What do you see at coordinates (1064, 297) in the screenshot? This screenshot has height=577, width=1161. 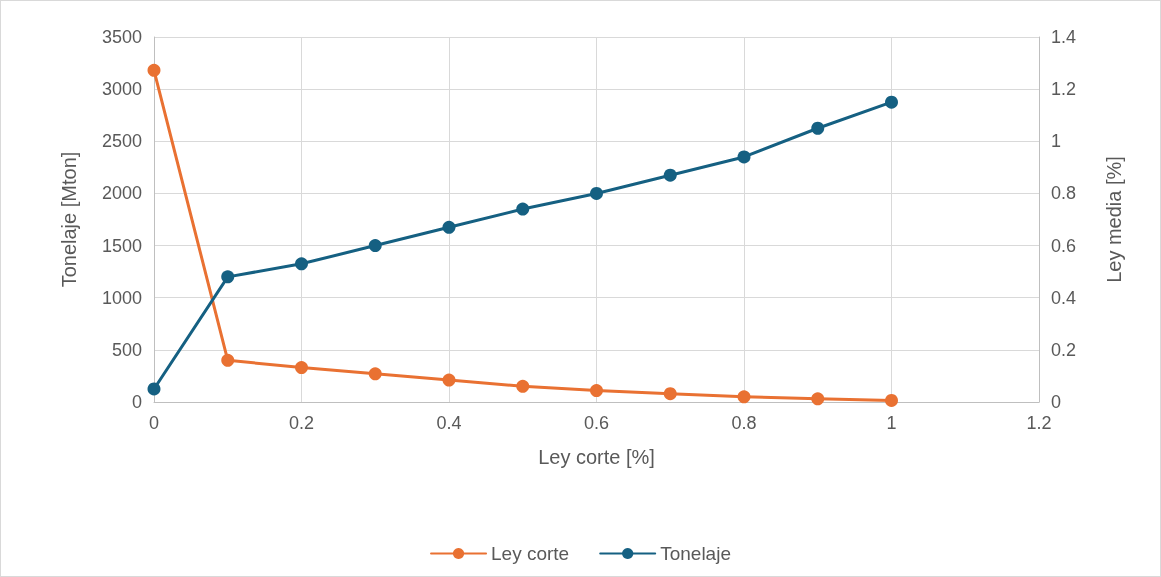 I see `y2-tick-label: 0.4` at bounding box center [1064, 297].